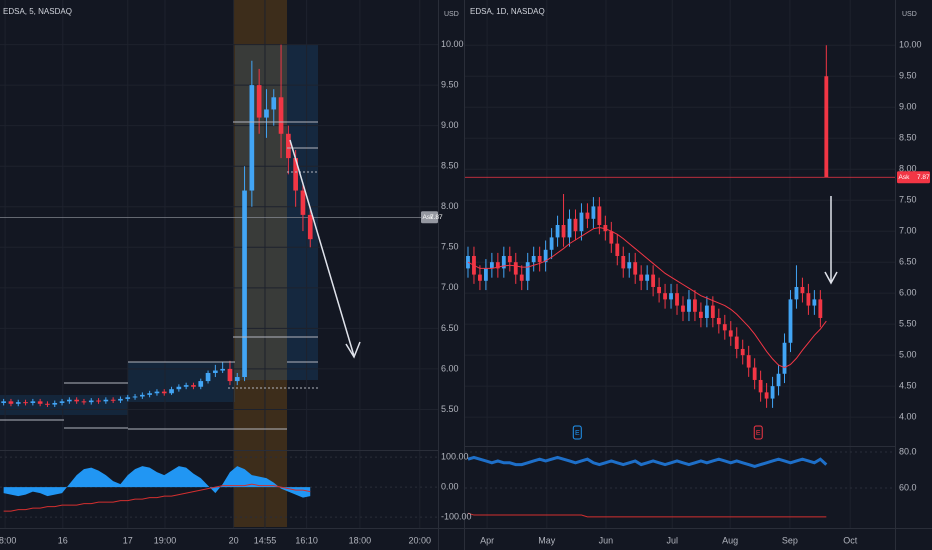 The width and height of the screenshot is (932, 550). Describe the element at coordinates (908, 293) in the screenshot. I see `y-tick-label: 6.00` at that location.